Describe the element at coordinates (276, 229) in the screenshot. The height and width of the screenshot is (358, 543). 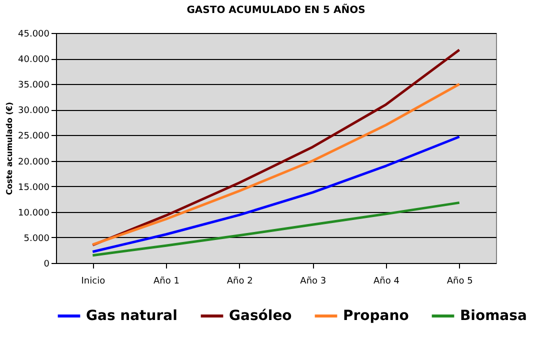
I see `line-series` at that location.